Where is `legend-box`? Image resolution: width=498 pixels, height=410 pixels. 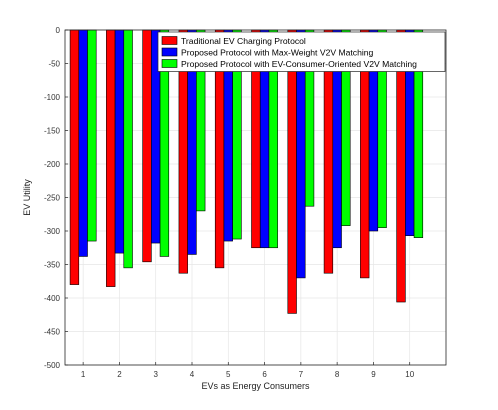
legend-box is located at coordinates (301, 51).